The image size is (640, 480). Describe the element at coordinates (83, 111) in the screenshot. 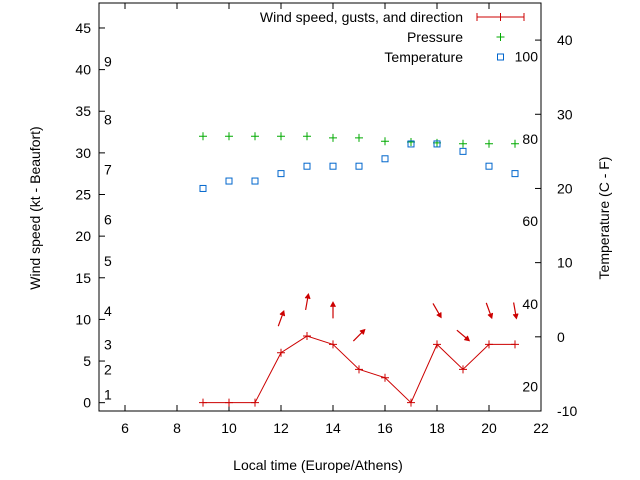

I see `y-tick-label: 35` at that location.